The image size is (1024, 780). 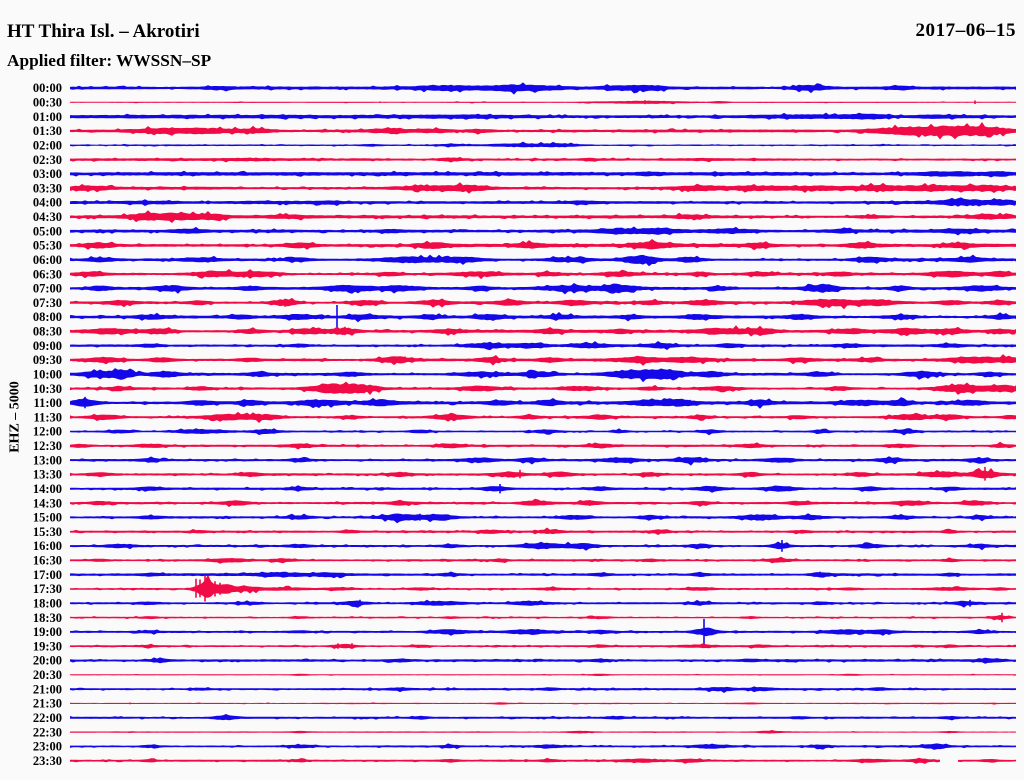 What do you see at coordinates (47, 589) in the screenshot?
I see `svg-text: 17:30` at bounding box center [47, 589].